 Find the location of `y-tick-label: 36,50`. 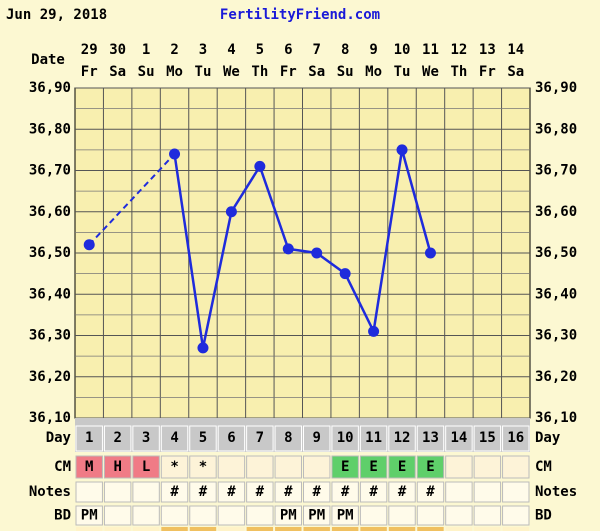

y-tick-label: 36,50 is located at coordinates (50, 253).